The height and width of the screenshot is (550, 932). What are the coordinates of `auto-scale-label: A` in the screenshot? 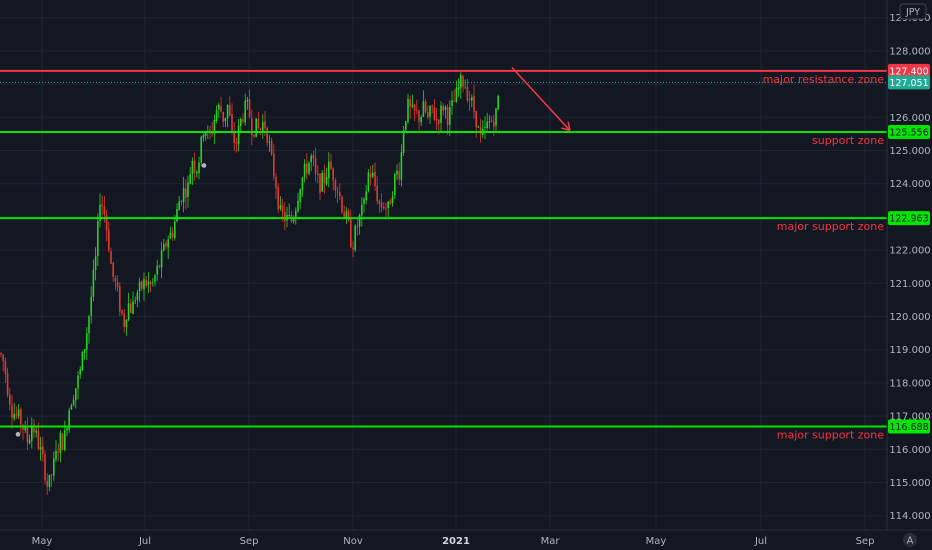 It's located at (910, 541).